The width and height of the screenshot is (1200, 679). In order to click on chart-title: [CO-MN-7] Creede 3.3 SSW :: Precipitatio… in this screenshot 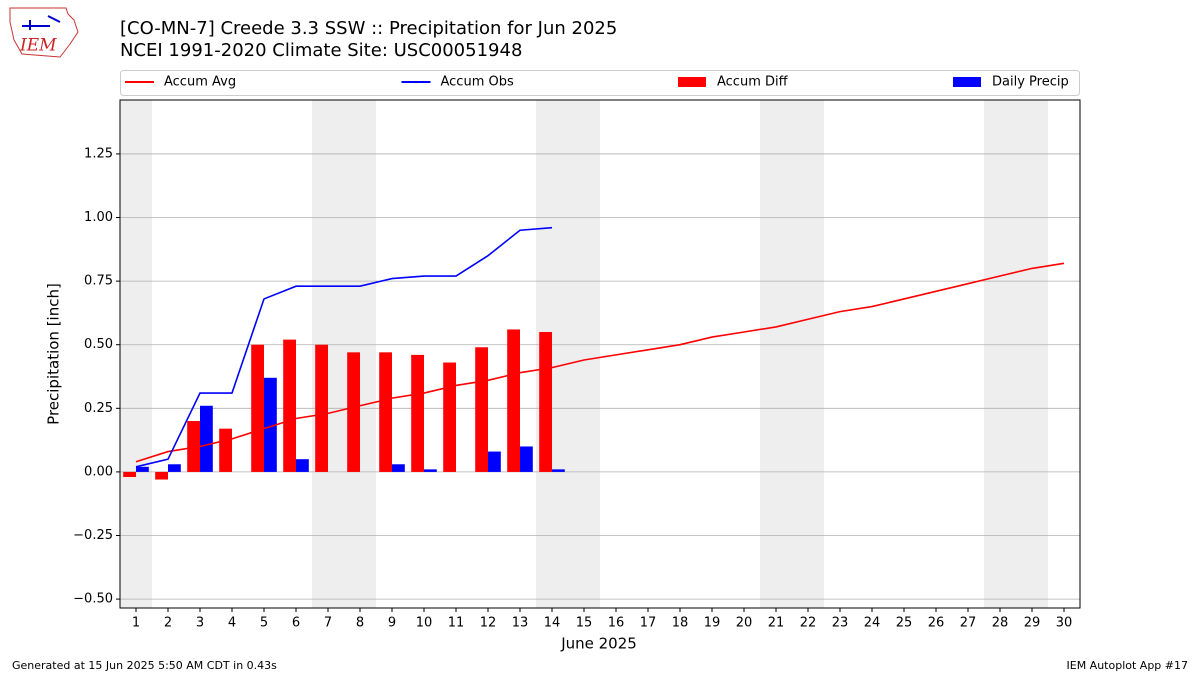, I will do `click(368, 28)`.